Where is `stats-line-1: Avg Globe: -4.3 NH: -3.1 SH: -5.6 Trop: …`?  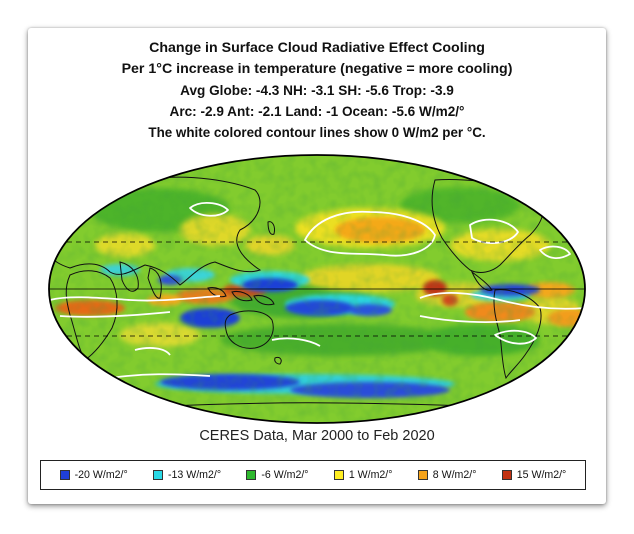
stats-line-1: Avg Globe: -4.3 NH: -3.1 SH: -5.6 Trop: … is located at coordinates (317, 90).